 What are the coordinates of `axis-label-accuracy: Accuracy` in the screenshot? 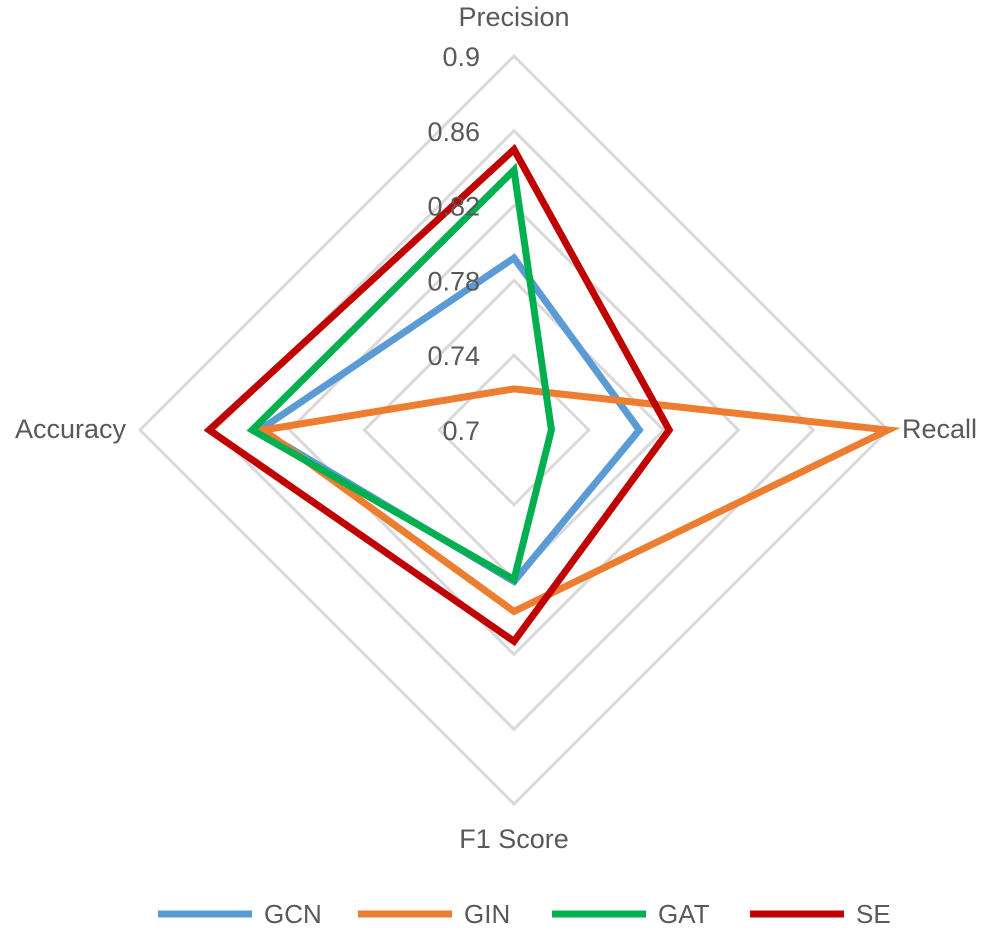 It's located at (71, 429).